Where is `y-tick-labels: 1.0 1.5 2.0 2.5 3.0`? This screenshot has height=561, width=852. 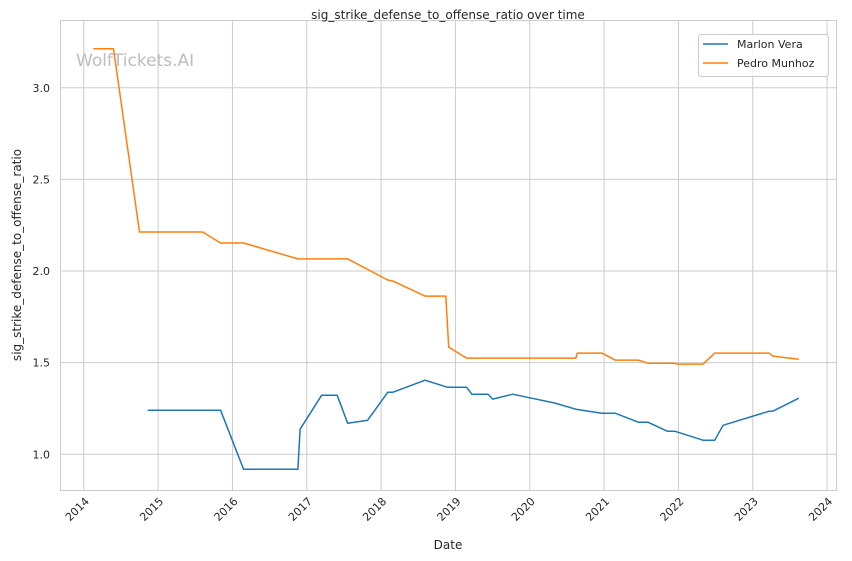
y-tick-labels: 1.0 1.5 2.0 2.5 3.0 is located at coordinates (42, 271).